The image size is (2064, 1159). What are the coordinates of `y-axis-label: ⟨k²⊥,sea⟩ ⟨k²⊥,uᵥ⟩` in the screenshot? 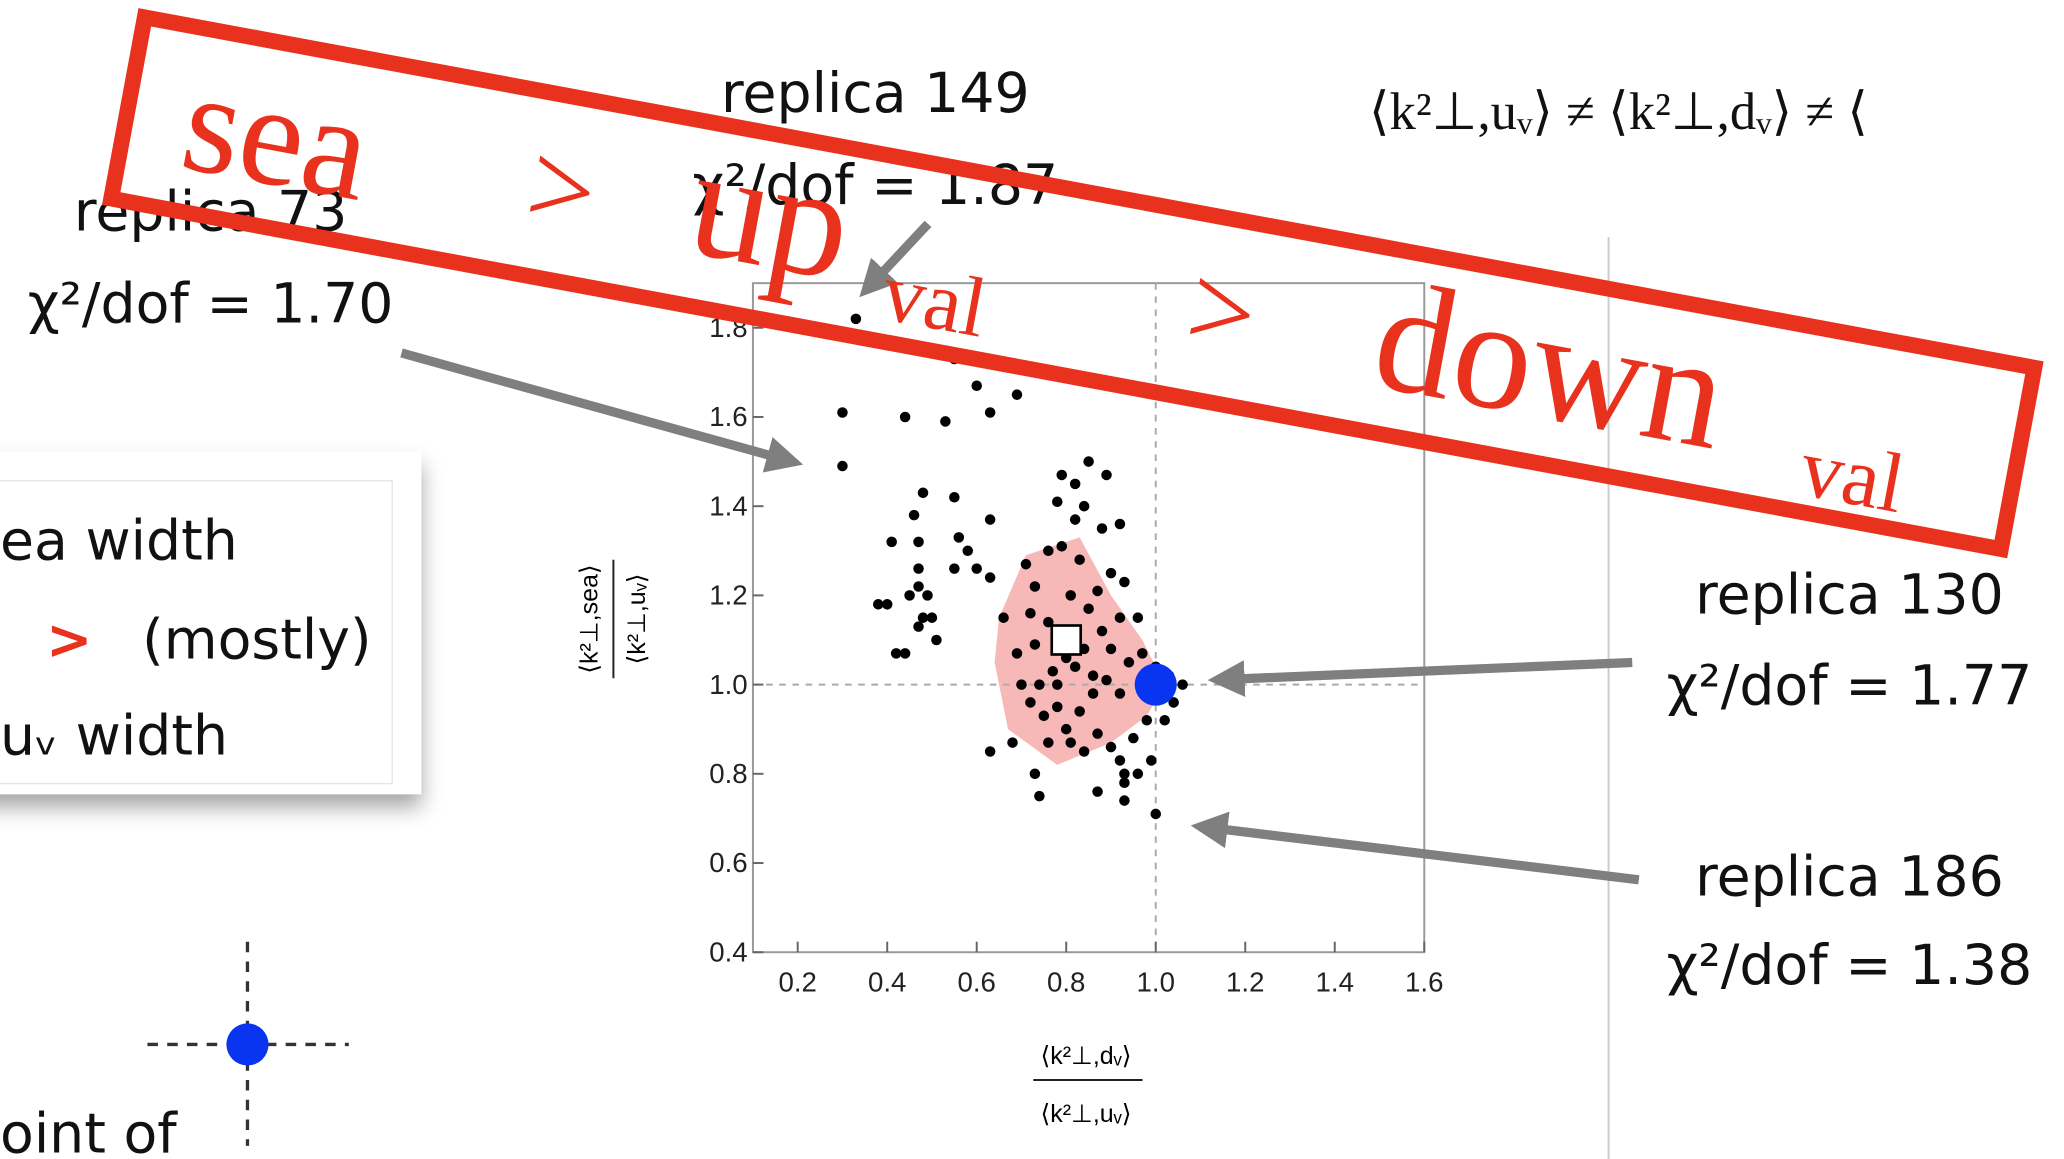 It's located at (613, 619).